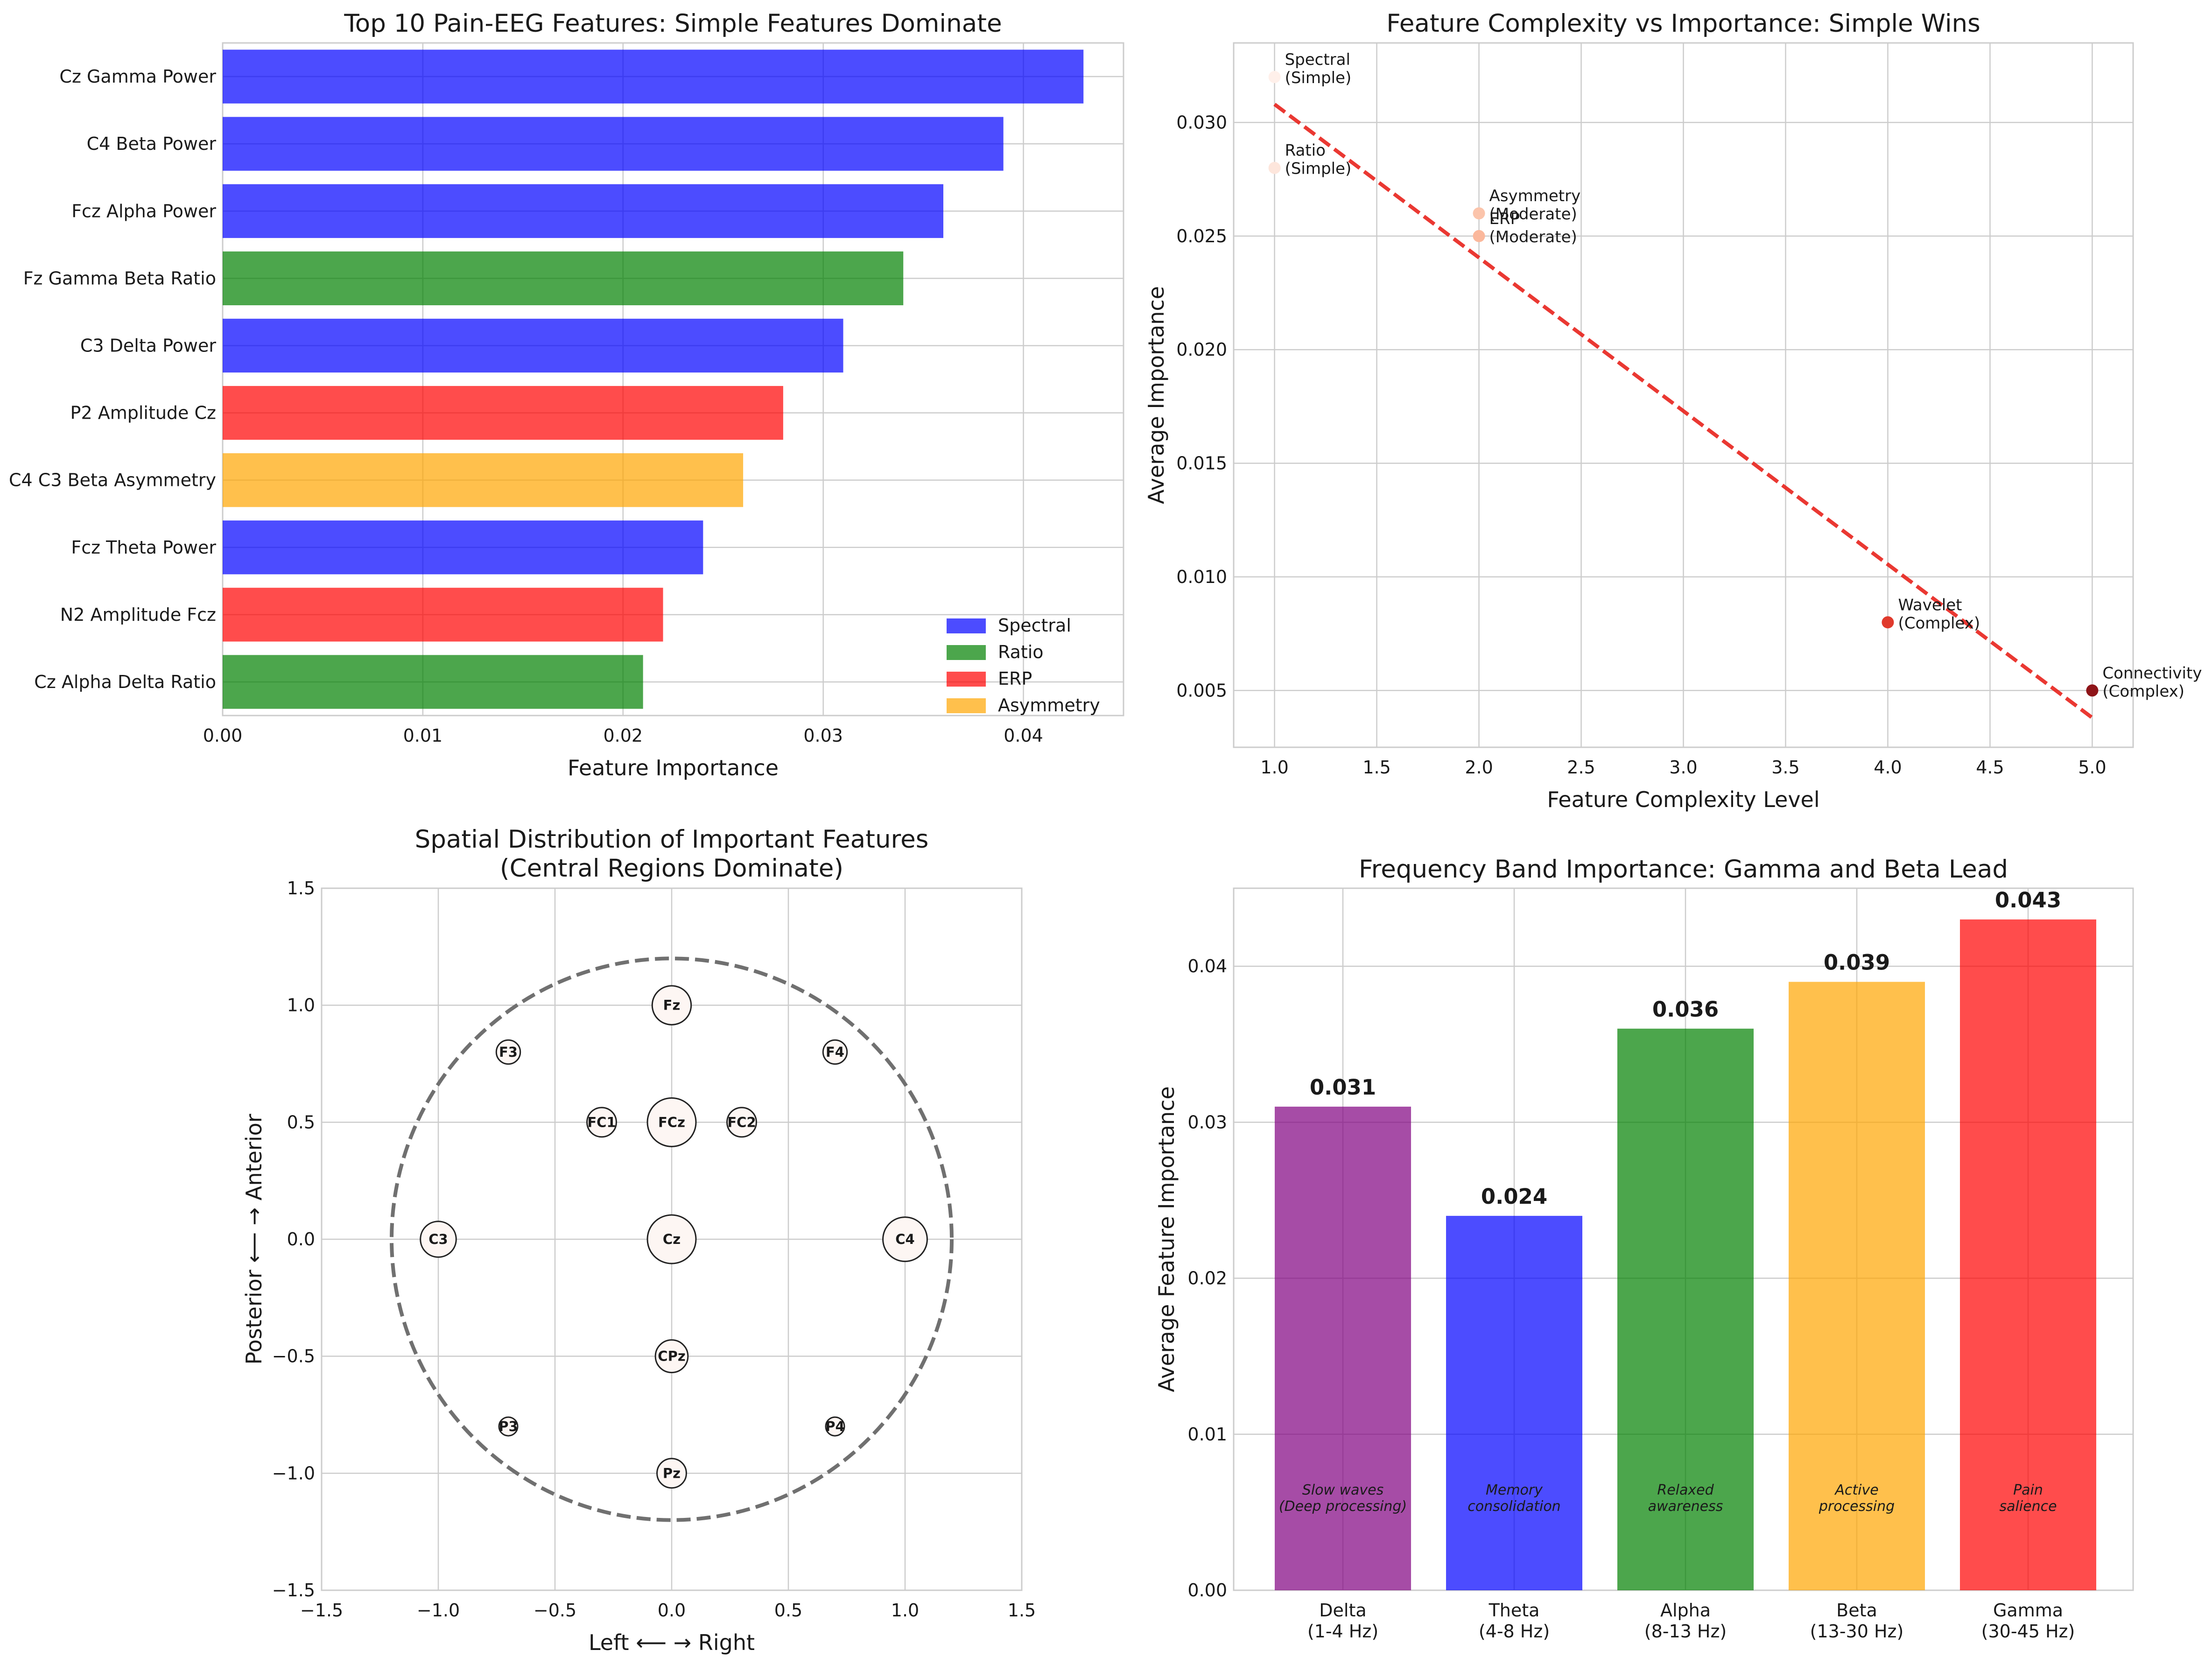  I want to click on electrode-label: Cz, so click(672, 1239).